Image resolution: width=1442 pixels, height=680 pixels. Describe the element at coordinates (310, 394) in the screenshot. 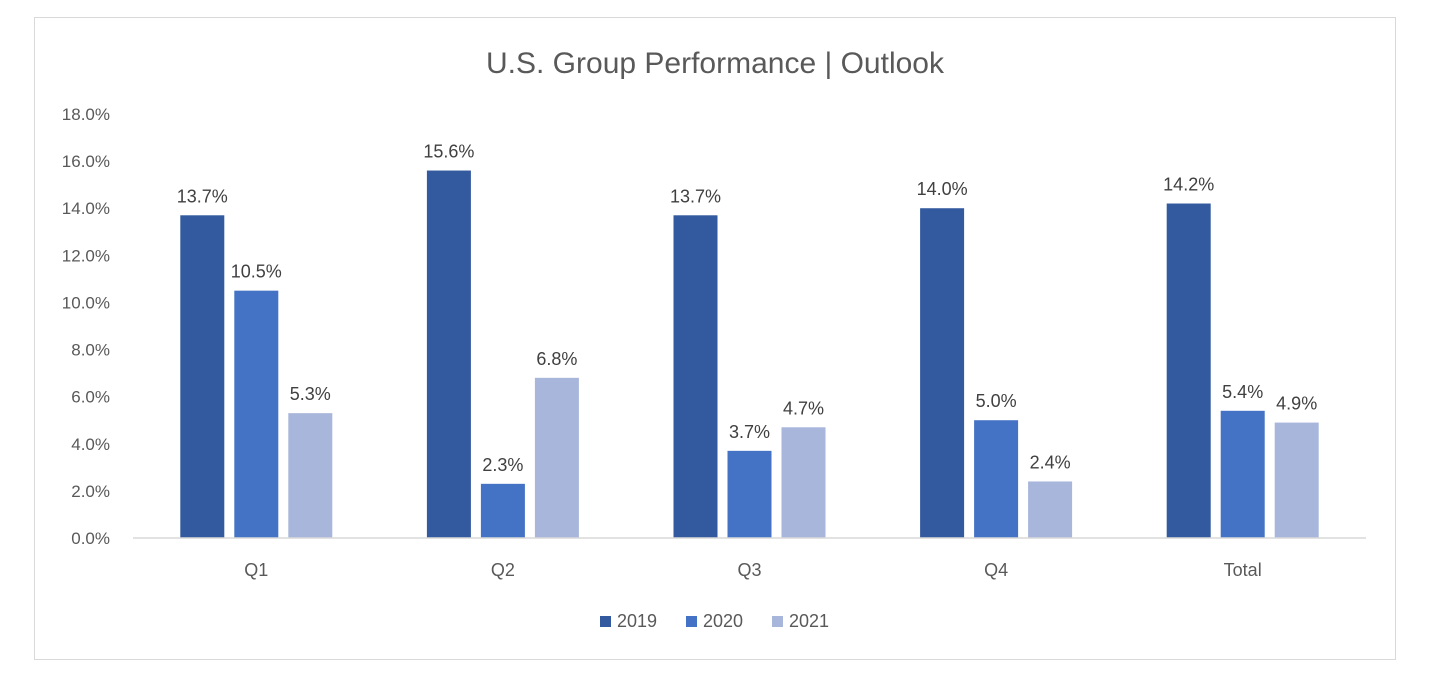

I see `data-label: 5.3%` at that location.